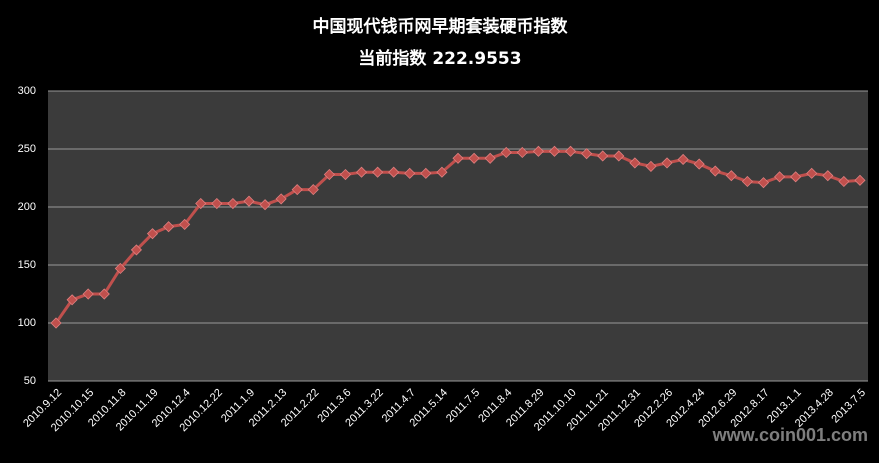 The image size is (879, 463). What do you see at coordinates (439, 58) in the screenshot?
I see `chart-subtitle: 当前指数 222.9553` at bounding box center [439, 58].